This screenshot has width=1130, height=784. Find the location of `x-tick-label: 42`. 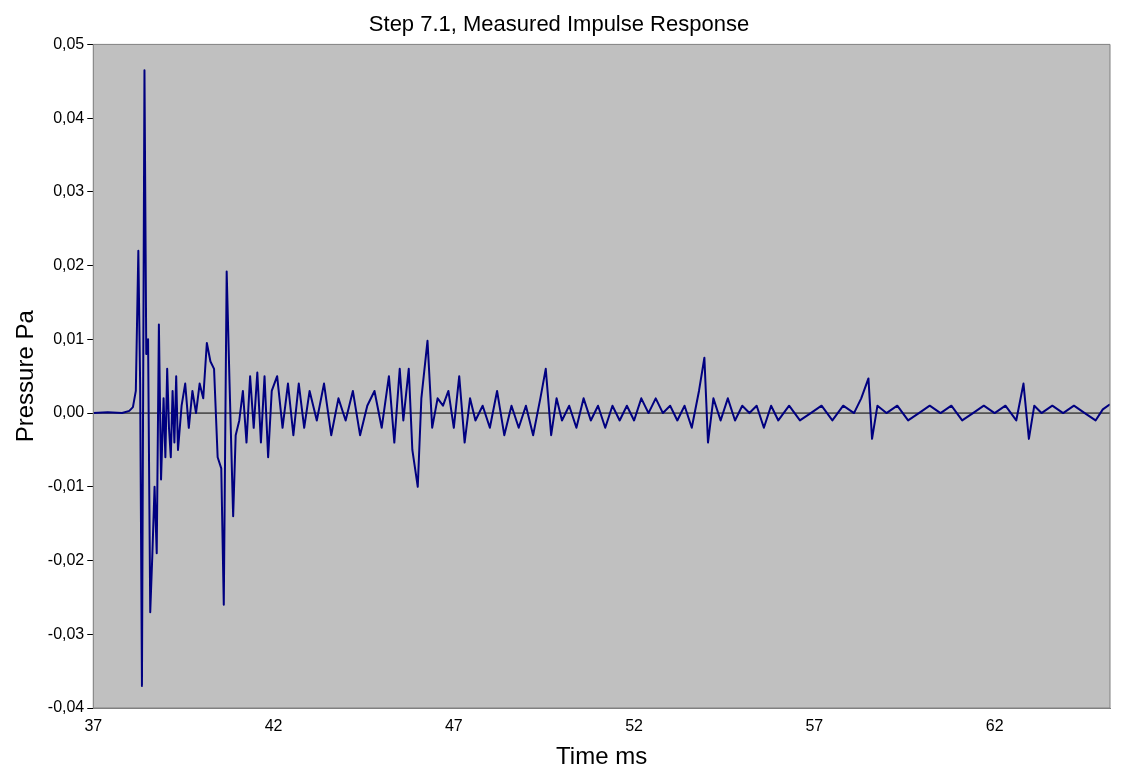

x-tick-label: 42 is located at coordinates (273, 726).